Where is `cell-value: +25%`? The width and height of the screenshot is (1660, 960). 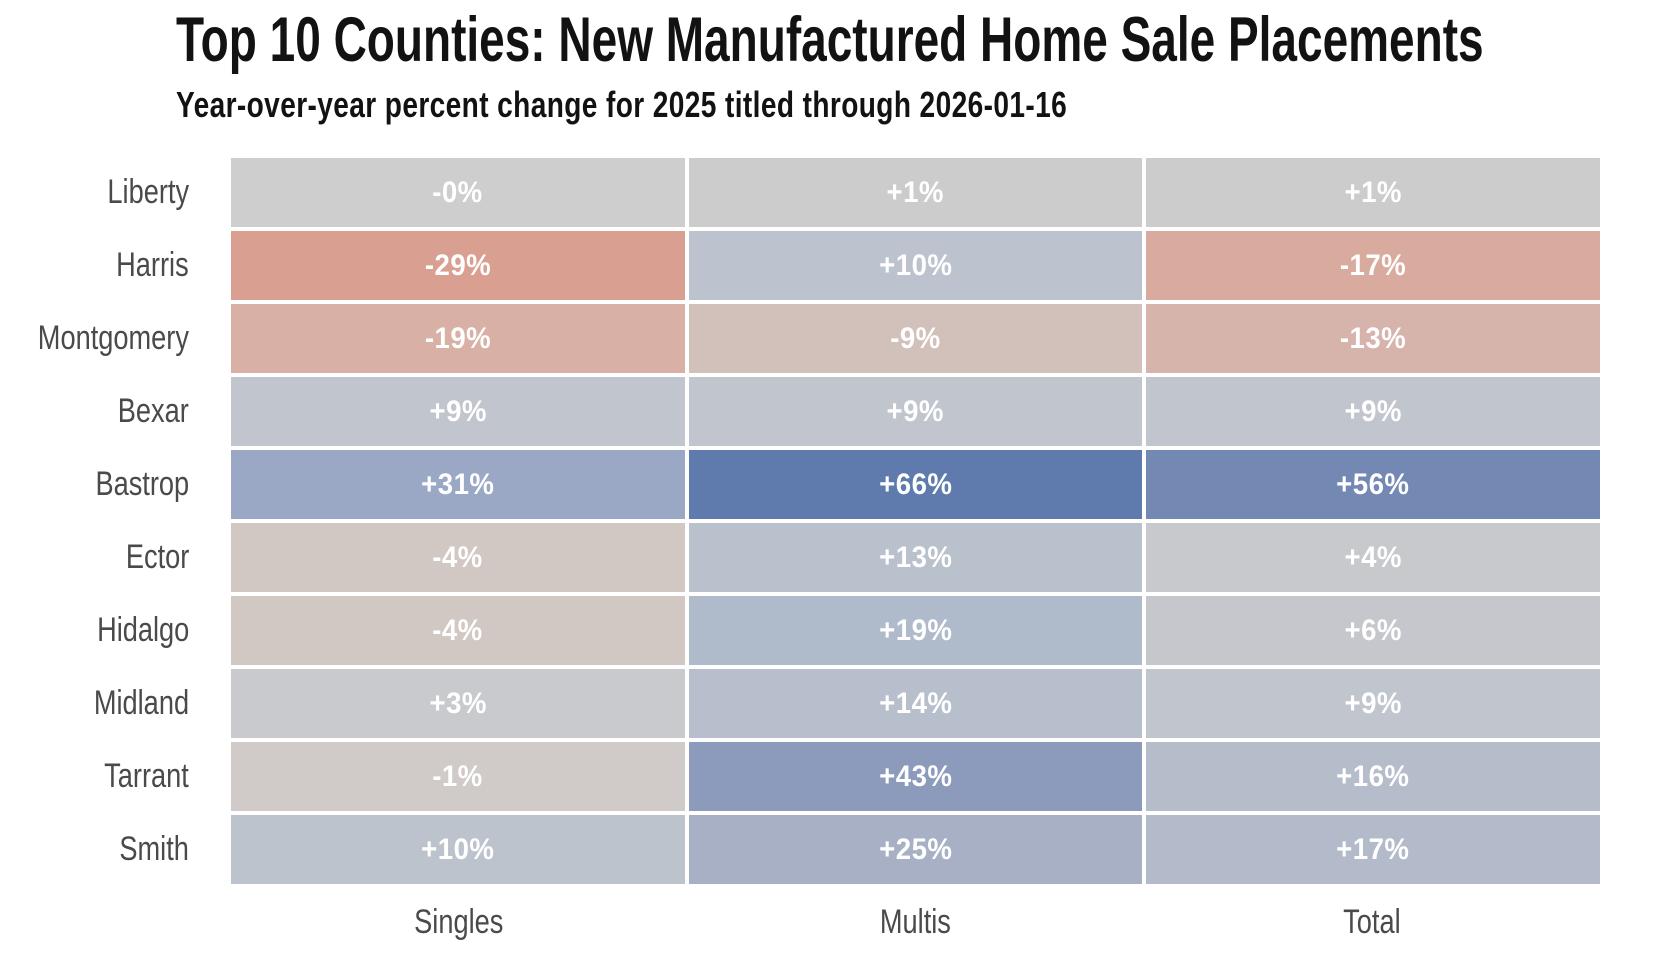
cell-value: +25% is located at coordinates (915, 849).